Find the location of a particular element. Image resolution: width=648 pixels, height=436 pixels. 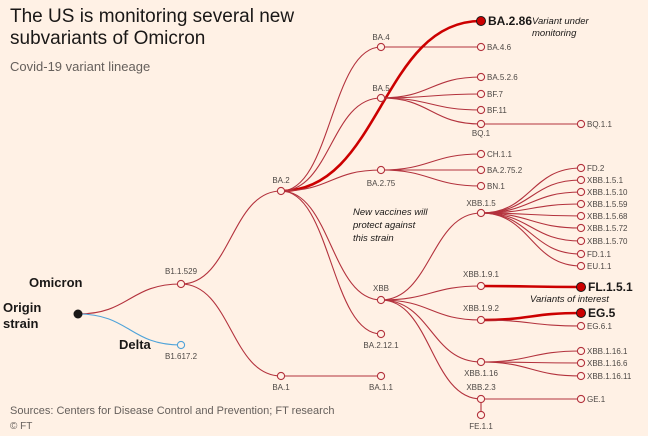

edge-xbb-xbb192 is located at coordinates (431, 310).